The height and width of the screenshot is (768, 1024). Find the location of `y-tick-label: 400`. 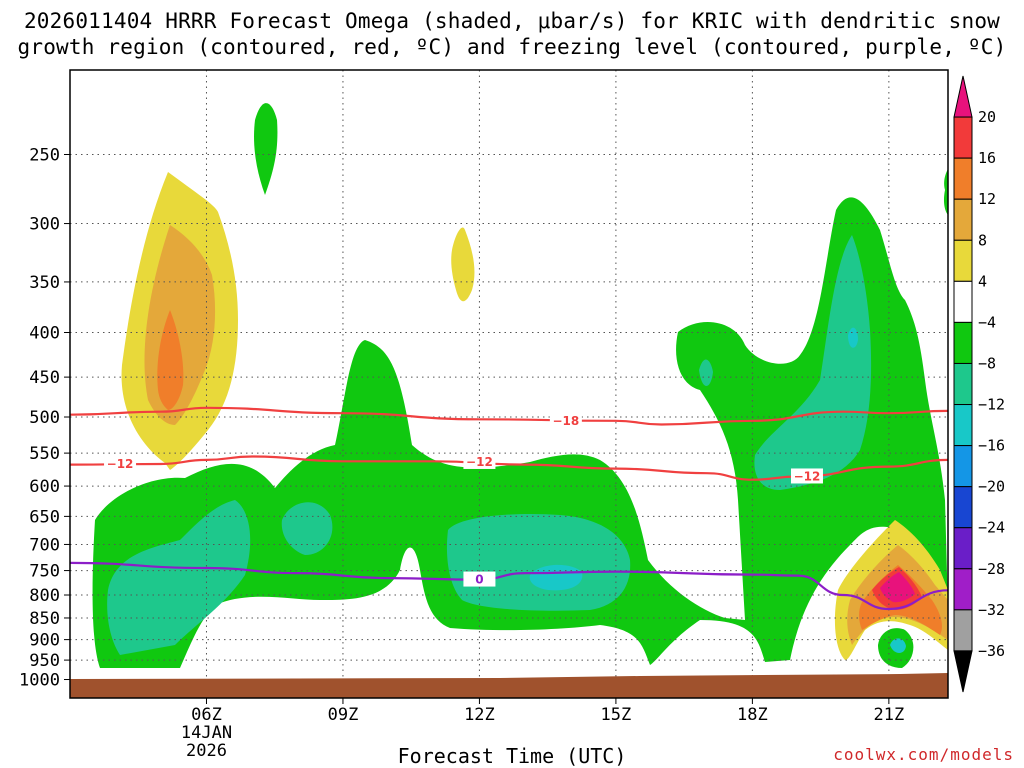

y-tick-label: 400 is located at coordinates (44, 334).